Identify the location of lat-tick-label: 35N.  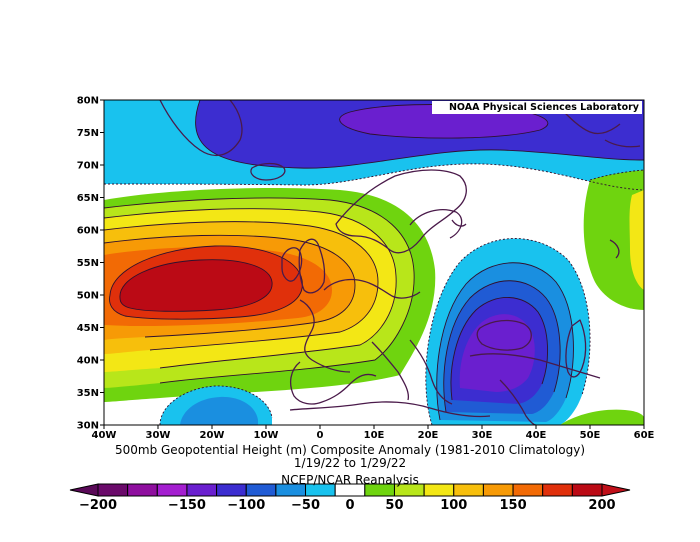
(88, 393).